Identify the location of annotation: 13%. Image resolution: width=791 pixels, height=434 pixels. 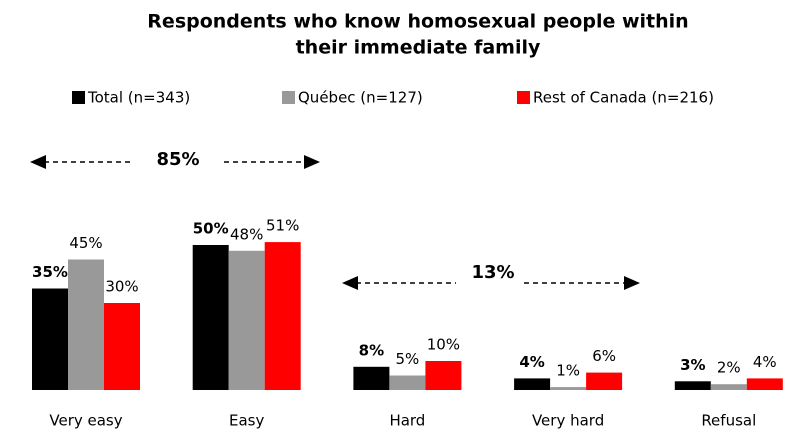
(492, 272).